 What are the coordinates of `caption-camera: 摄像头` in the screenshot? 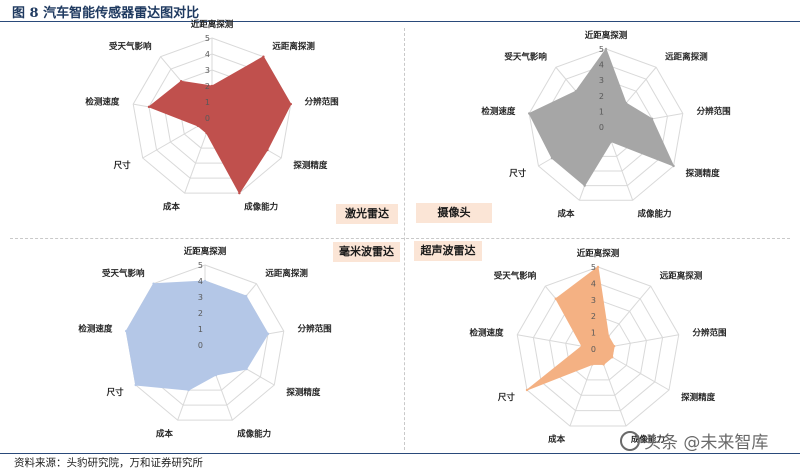 It's located at (454, 213).